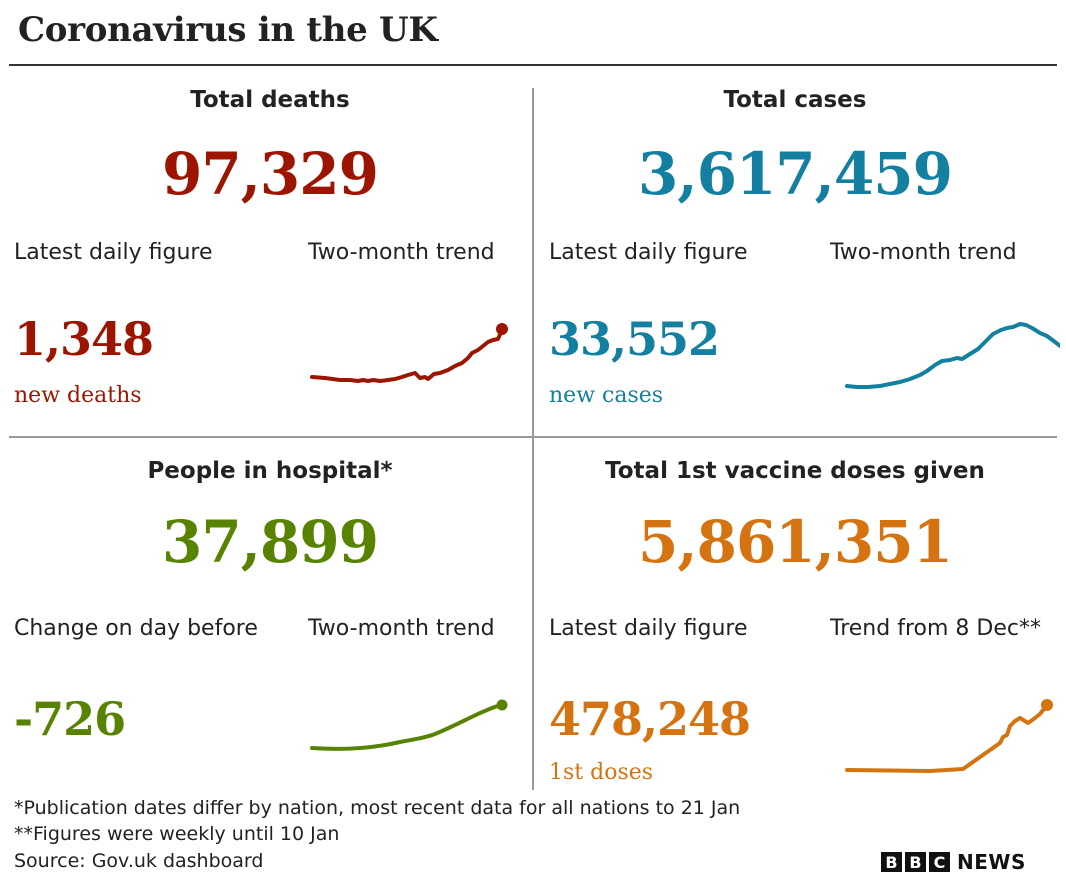  Describe the element at coordinates (795, 542) in the screenshot. I see `vaccine-total: 5,861,351` at that location.